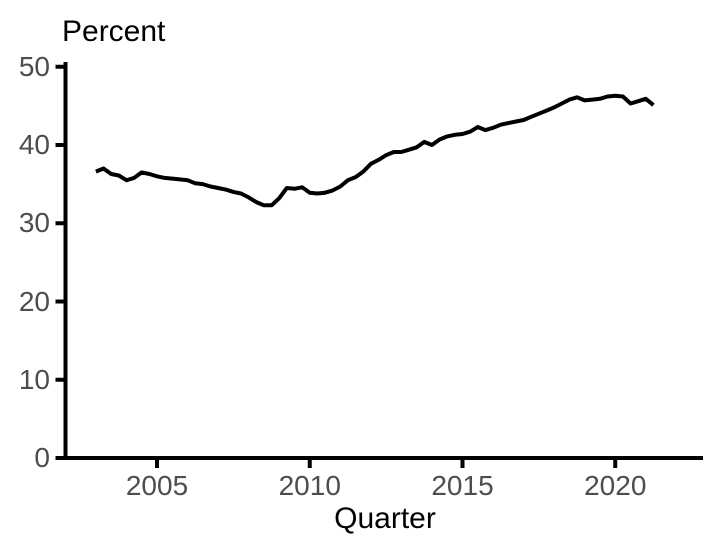 The image size is (725, 559). I want to click on y-tick-label: 0, so click(42, 457).